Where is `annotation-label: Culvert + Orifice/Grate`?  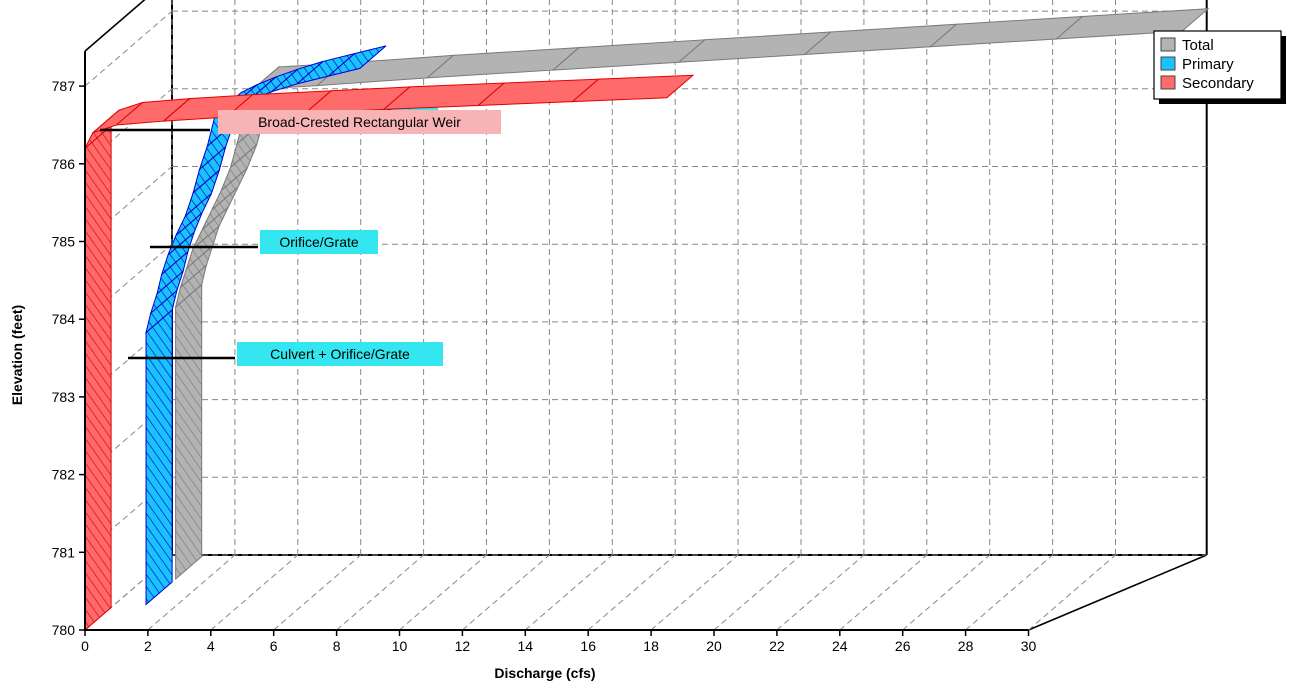 annotation-label: Culvert + Orifice/Grate is located at coordinates (340, 354).